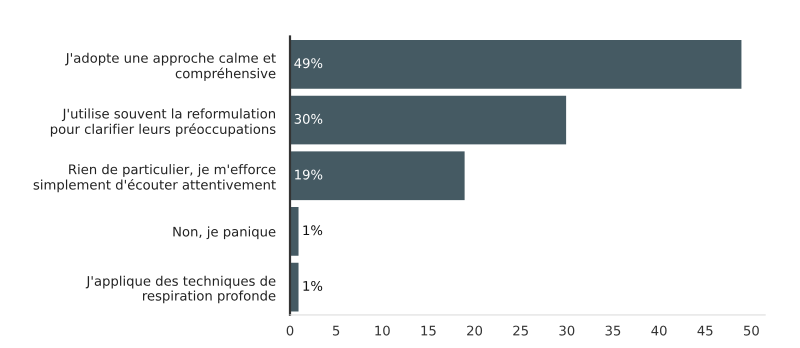  I want to click on x-tick-label: 40, so click(659, 331).